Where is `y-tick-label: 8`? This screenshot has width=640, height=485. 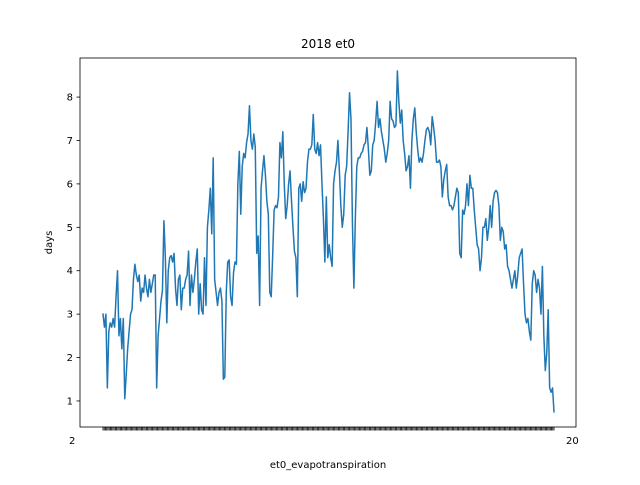 y-tick-label: 8 is located at coordinates (70, 98).